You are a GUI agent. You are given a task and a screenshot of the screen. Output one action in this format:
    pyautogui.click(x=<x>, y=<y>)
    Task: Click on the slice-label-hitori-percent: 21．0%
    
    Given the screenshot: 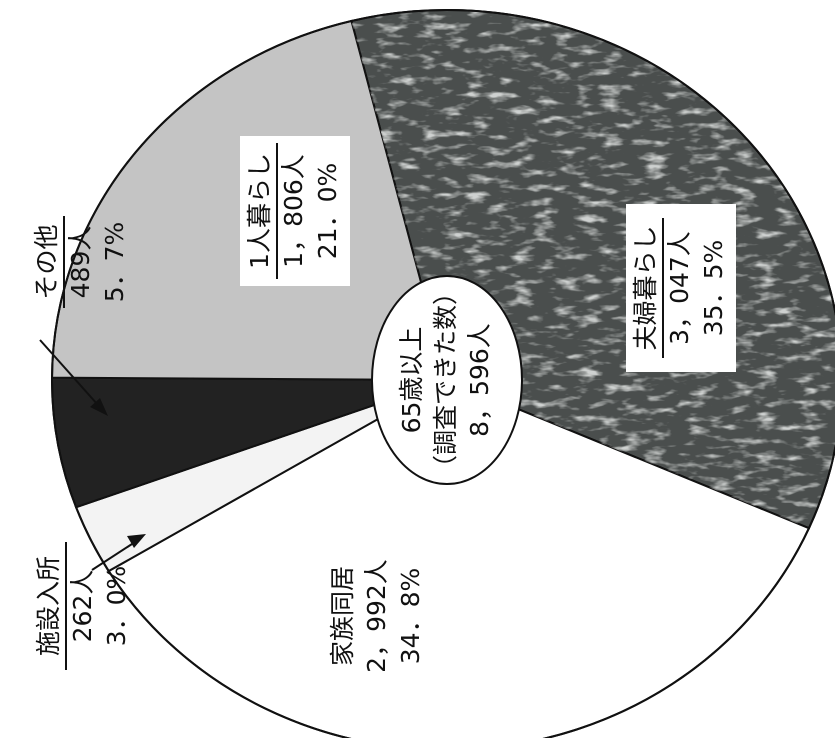 What is the action you would take?
    pyautogui.click(x=327, y=211)
    